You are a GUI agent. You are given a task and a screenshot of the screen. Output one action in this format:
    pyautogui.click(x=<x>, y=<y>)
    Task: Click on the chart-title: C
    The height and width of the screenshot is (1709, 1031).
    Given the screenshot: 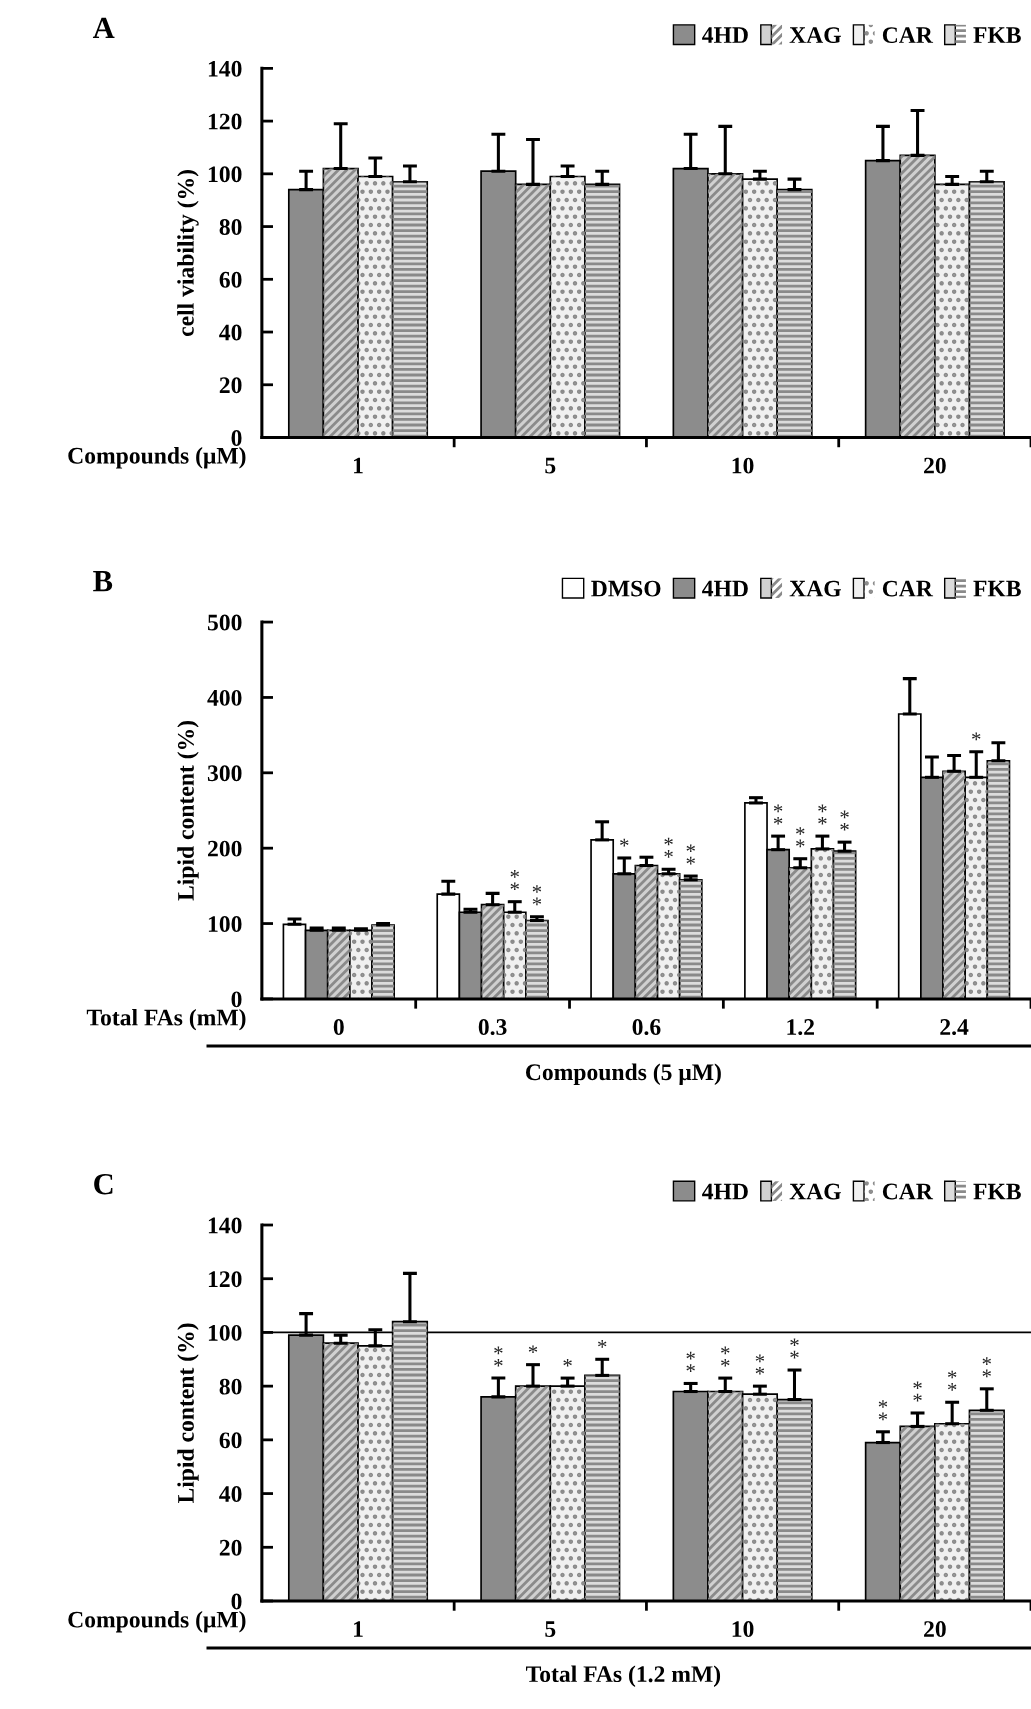 What is the action you would take?
    pyautogui.click(x=103, y=1184)
    